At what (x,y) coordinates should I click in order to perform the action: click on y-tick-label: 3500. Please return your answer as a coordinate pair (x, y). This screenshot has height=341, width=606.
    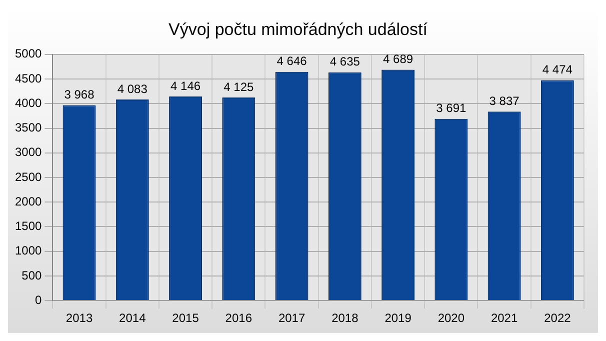
    Looking at the image, I should click on (28, 127).